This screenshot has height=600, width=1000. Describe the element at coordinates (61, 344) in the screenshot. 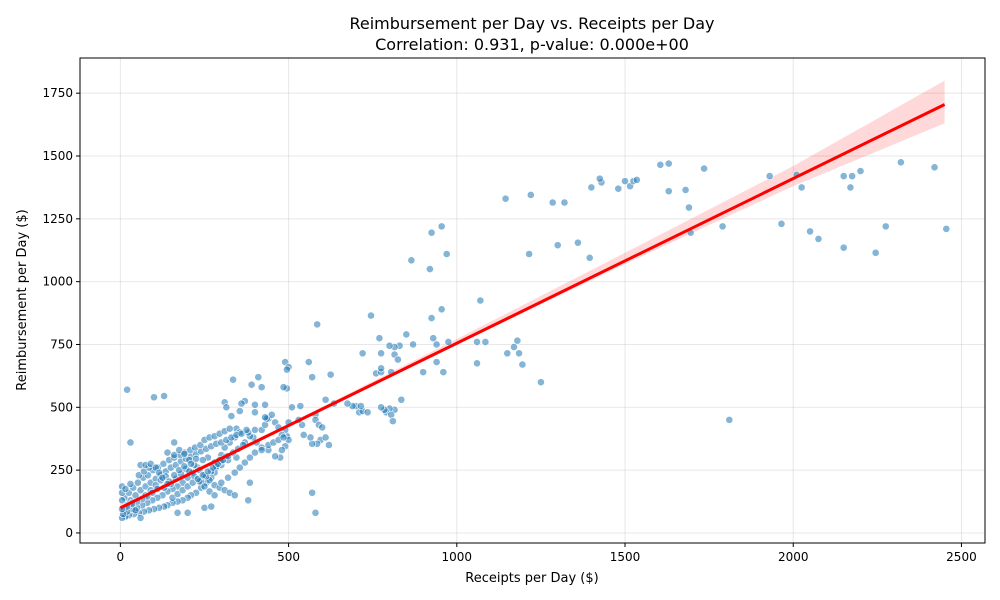

I see `y-tick-label: 750` at that location.